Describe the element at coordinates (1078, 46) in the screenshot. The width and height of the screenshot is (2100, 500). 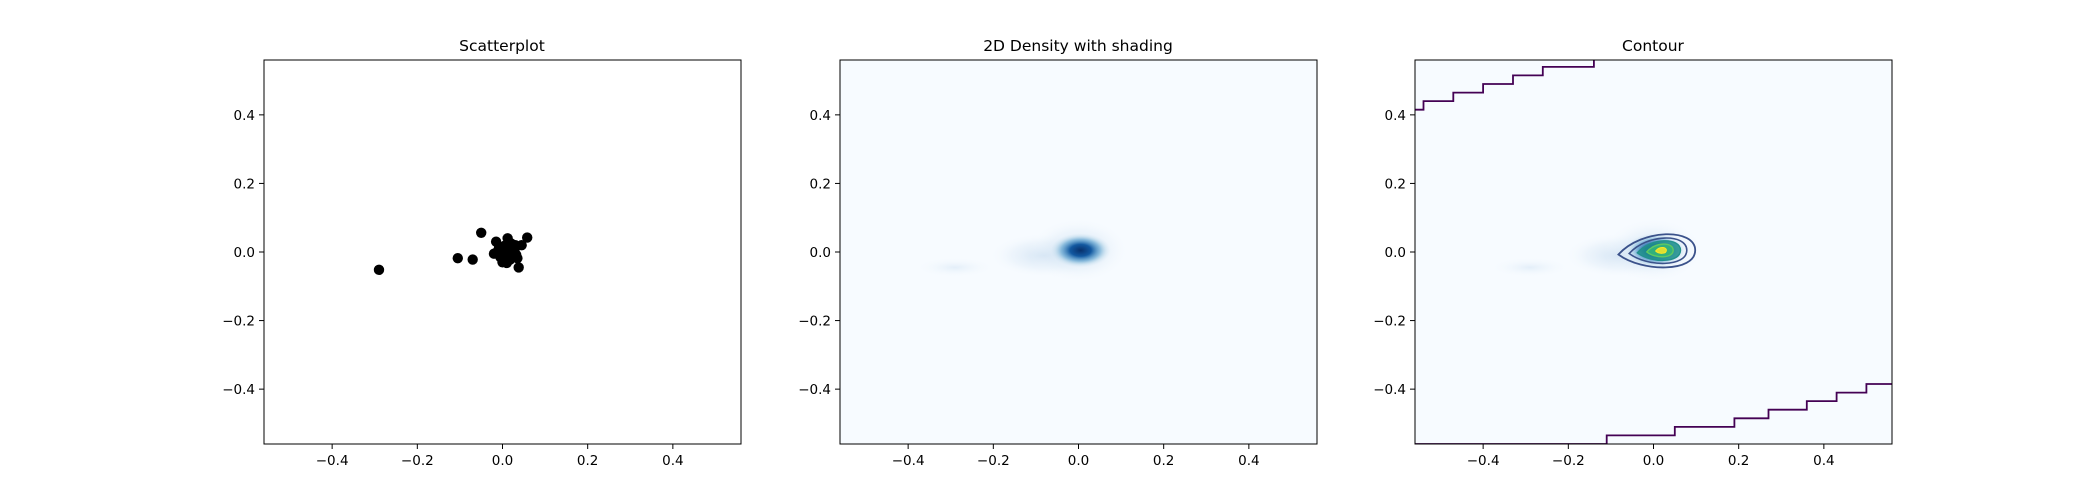
I see `chart-title: 2D Density with shading` at that location.